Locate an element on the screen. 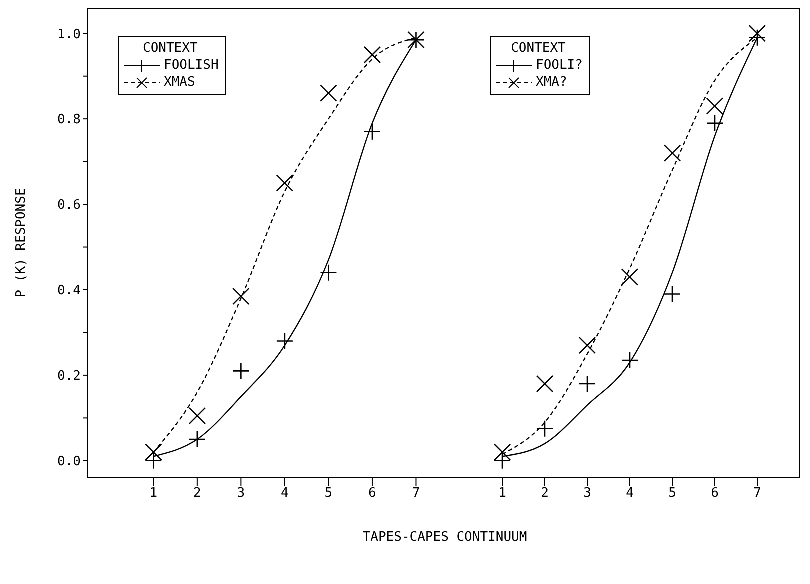 The height and width of the screenshot is (584, 810). y-axis-title: P (K) RESPONSE is located at coordinates (21, 243).